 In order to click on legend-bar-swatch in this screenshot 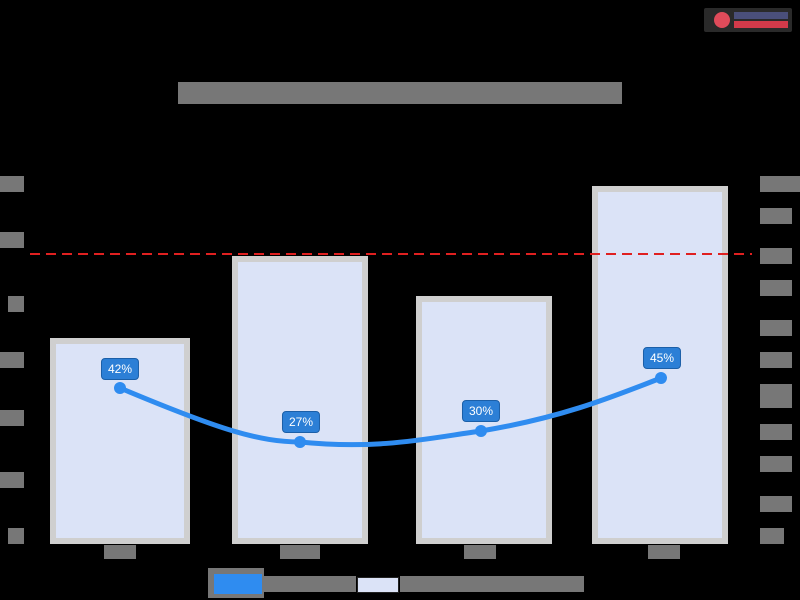, I will do `click(378, 585)`.